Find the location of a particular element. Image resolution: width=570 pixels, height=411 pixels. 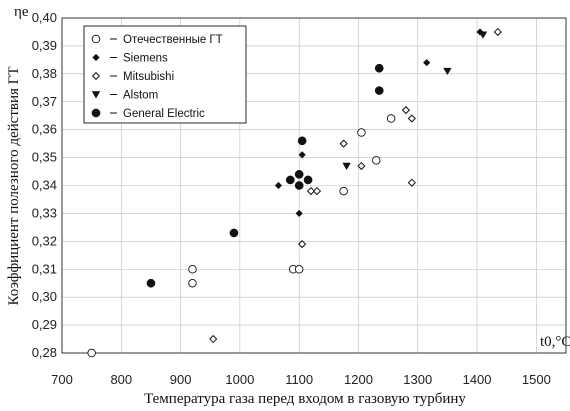

y-tick-label: 0,32 is located at coordinates (44, 240).